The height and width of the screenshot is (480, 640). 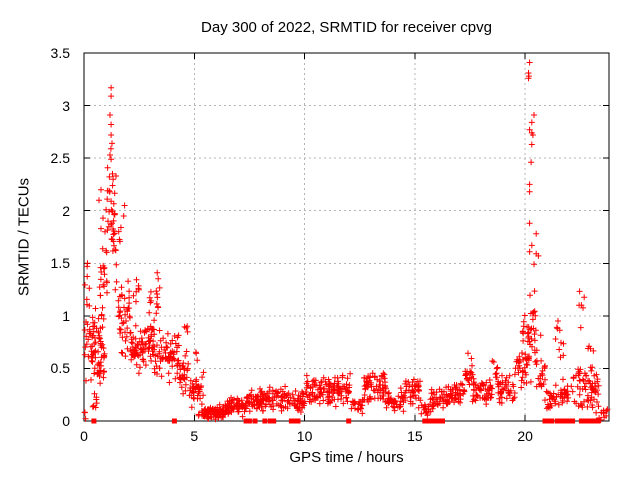 I want to click on y-tick-label: 3.5, so click(x=60, y=53).